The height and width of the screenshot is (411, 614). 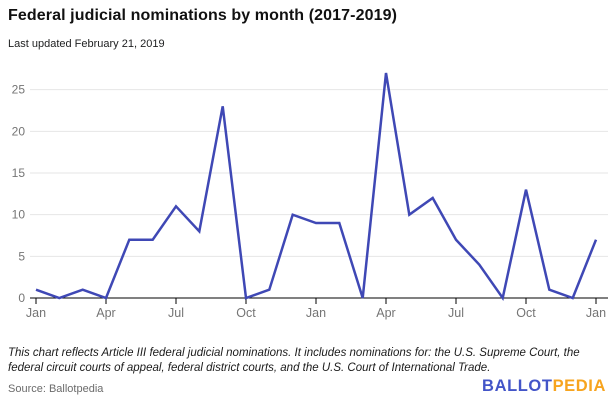 What do you see at coordinates (19, 131) in the screenshot?
I see `y-tick-label: 20` at bounding box center [19, 131].